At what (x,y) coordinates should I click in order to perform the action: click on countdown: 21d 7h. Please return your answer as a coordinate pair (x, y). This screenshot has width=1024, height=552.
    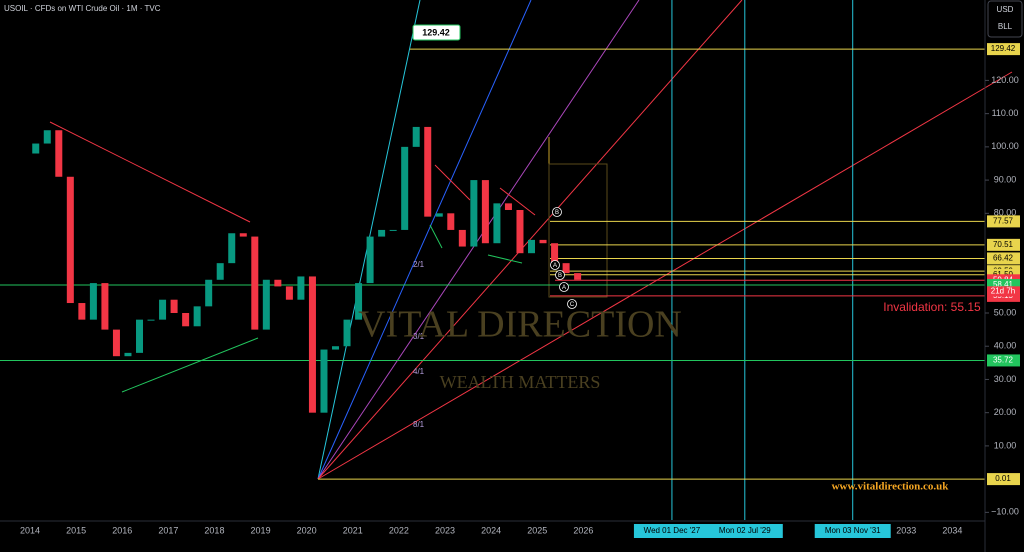
    Looking at the image, I should click on (1003, 290).